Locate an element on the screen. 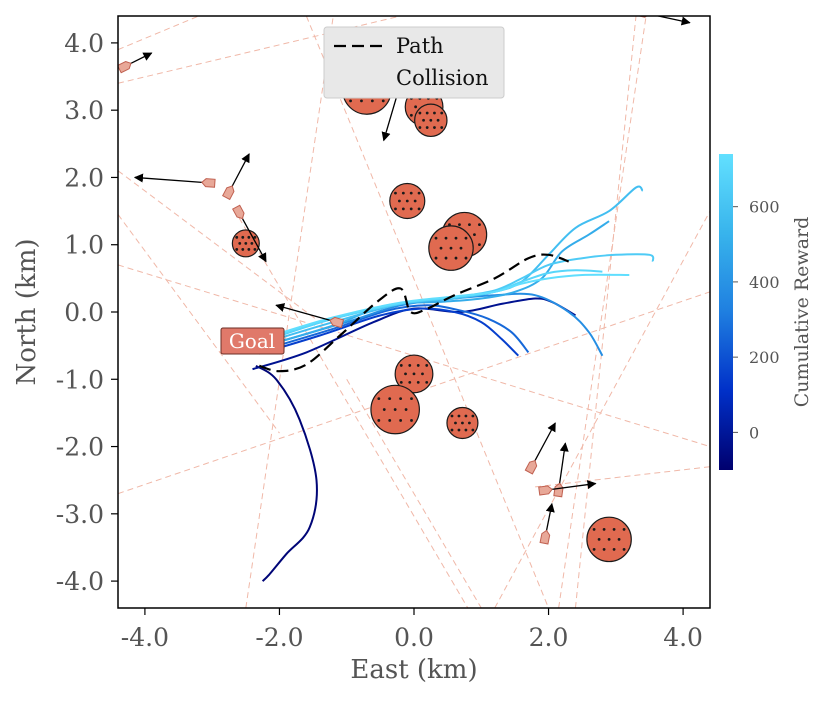 The image size is (830, 701). legend: Path Collision is located at coordinates (414, 62).